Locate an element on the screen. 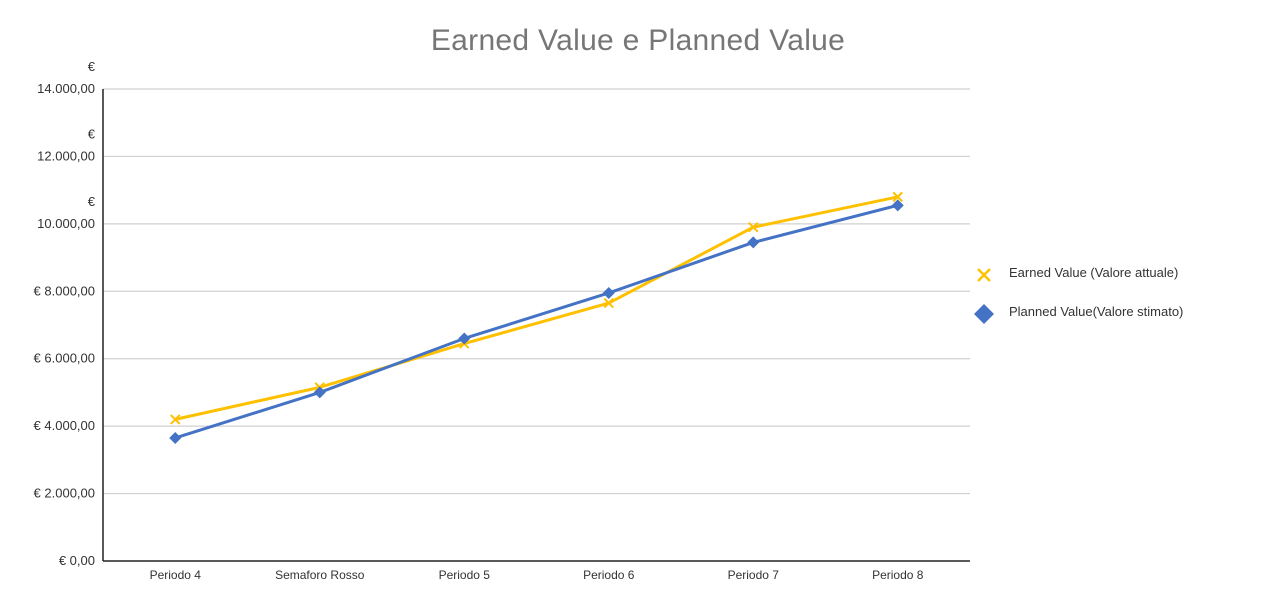 This screenshot has height=614, width=1280. y-tick-label-line: € 4.000,00 is located at coordinates (64, 425).